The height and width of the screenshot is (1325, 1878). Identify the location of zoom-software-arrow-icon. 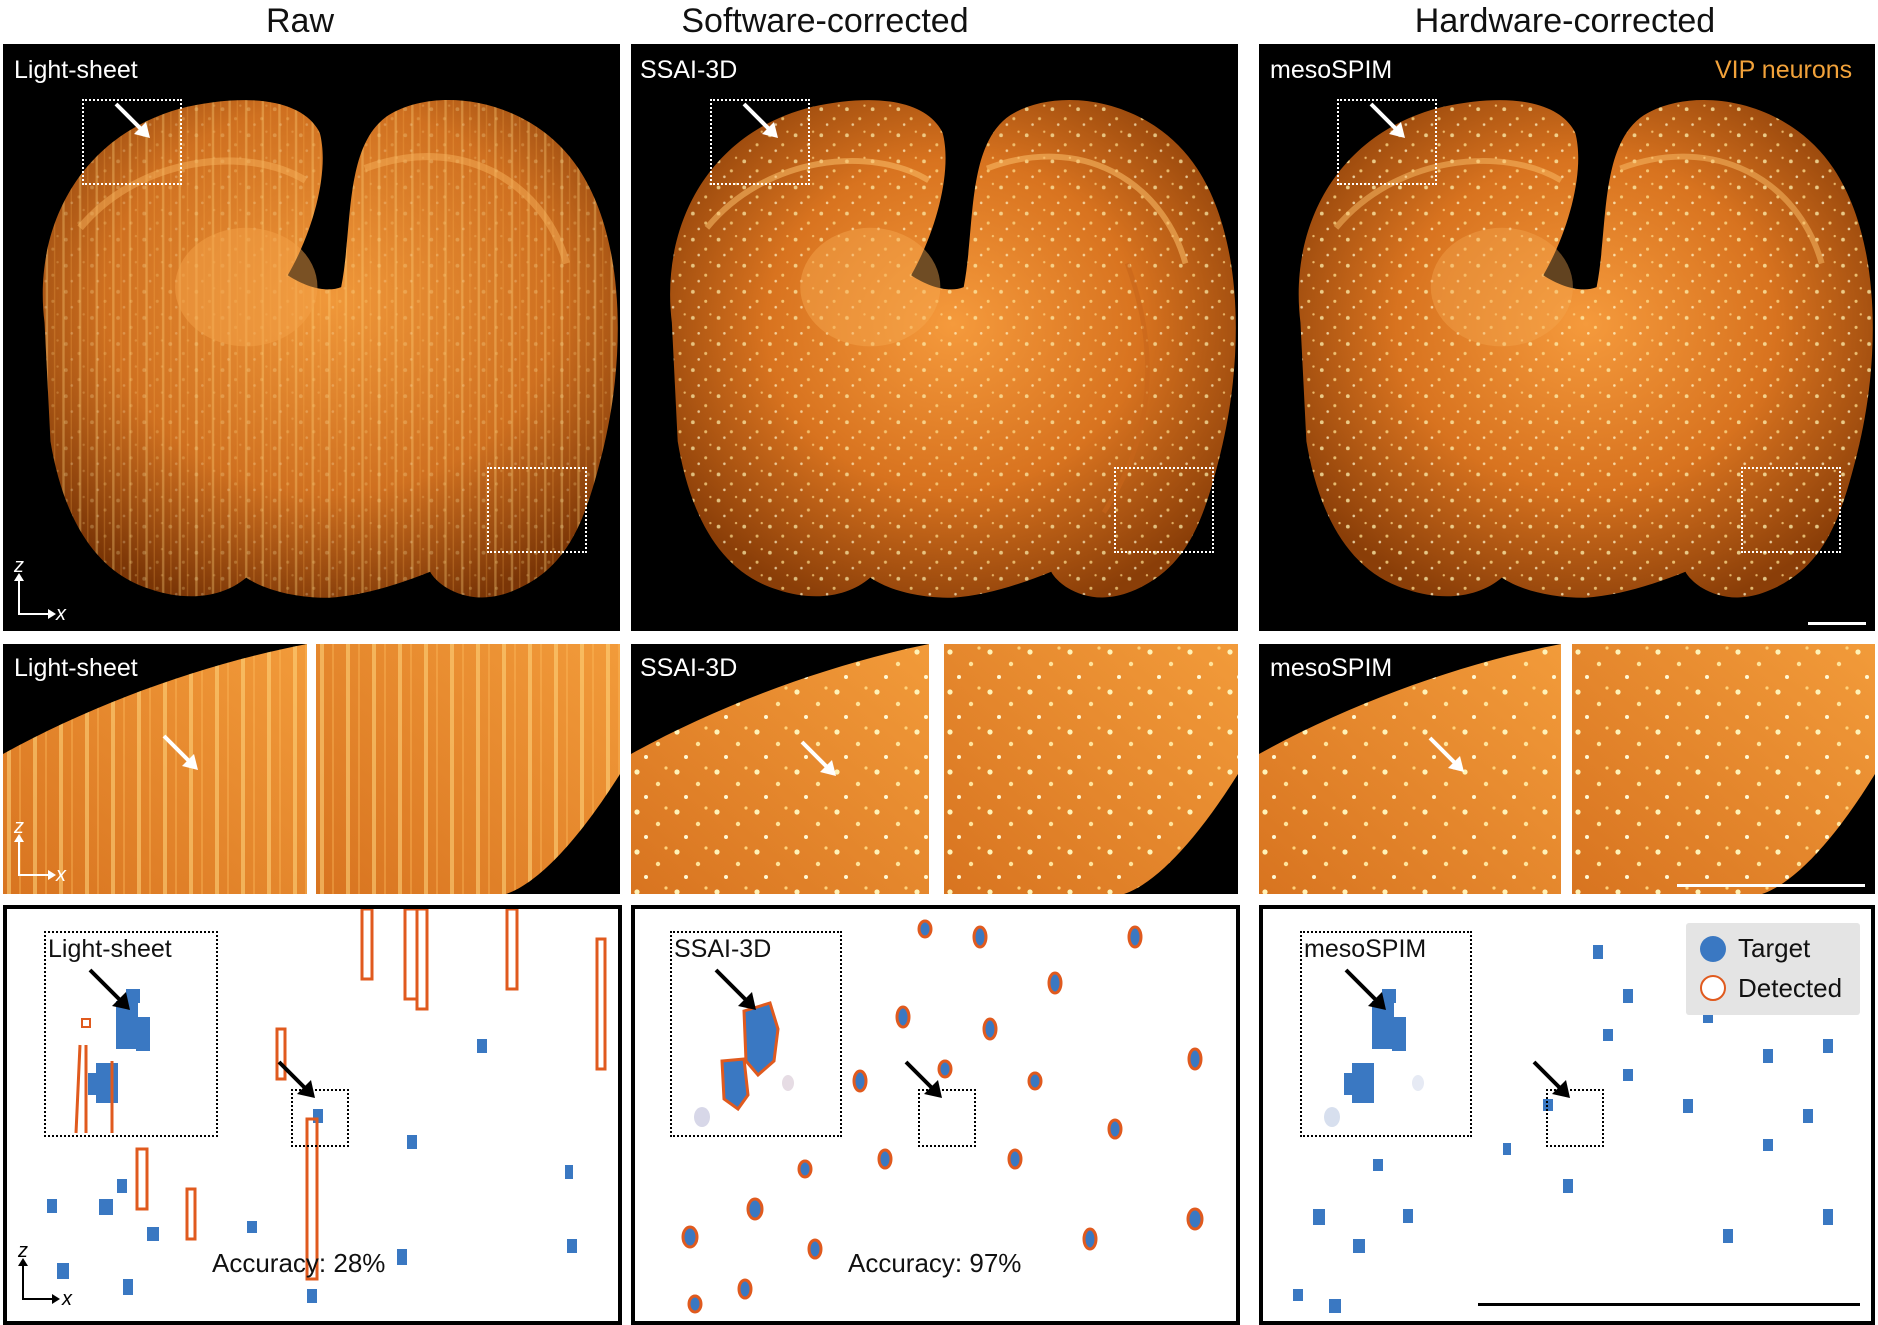
(818, 758).